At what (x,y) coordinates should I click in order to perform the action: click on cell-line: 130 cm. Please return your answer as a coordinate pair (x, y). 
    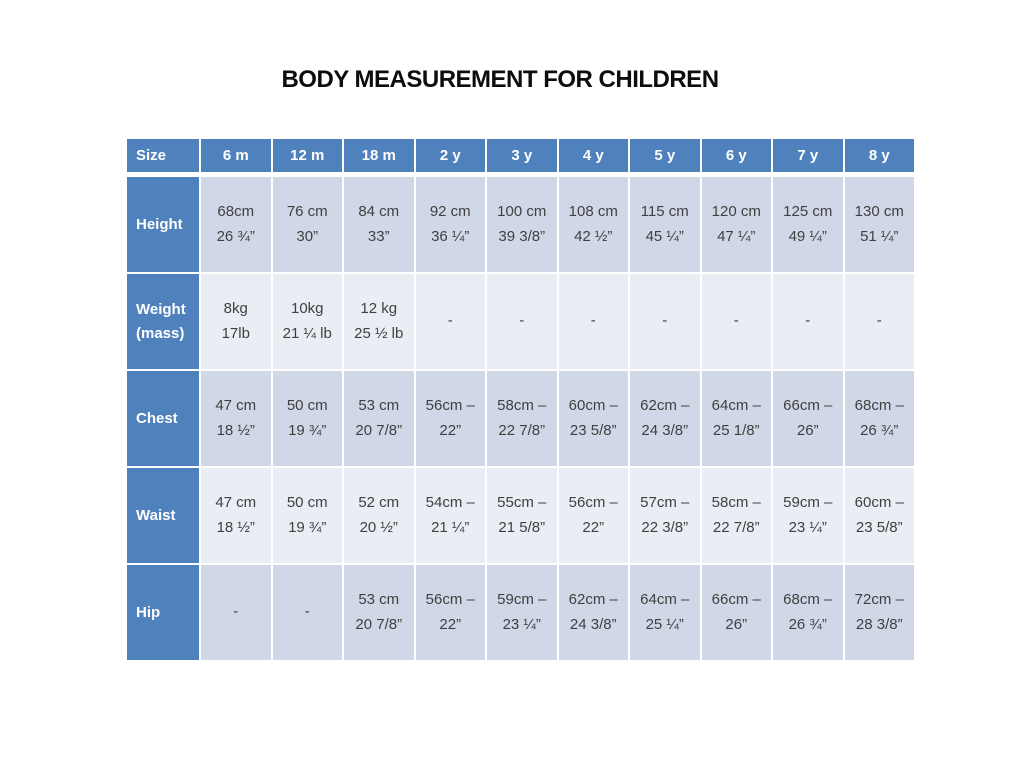
    Looking at the image, I should click on (879, 211).